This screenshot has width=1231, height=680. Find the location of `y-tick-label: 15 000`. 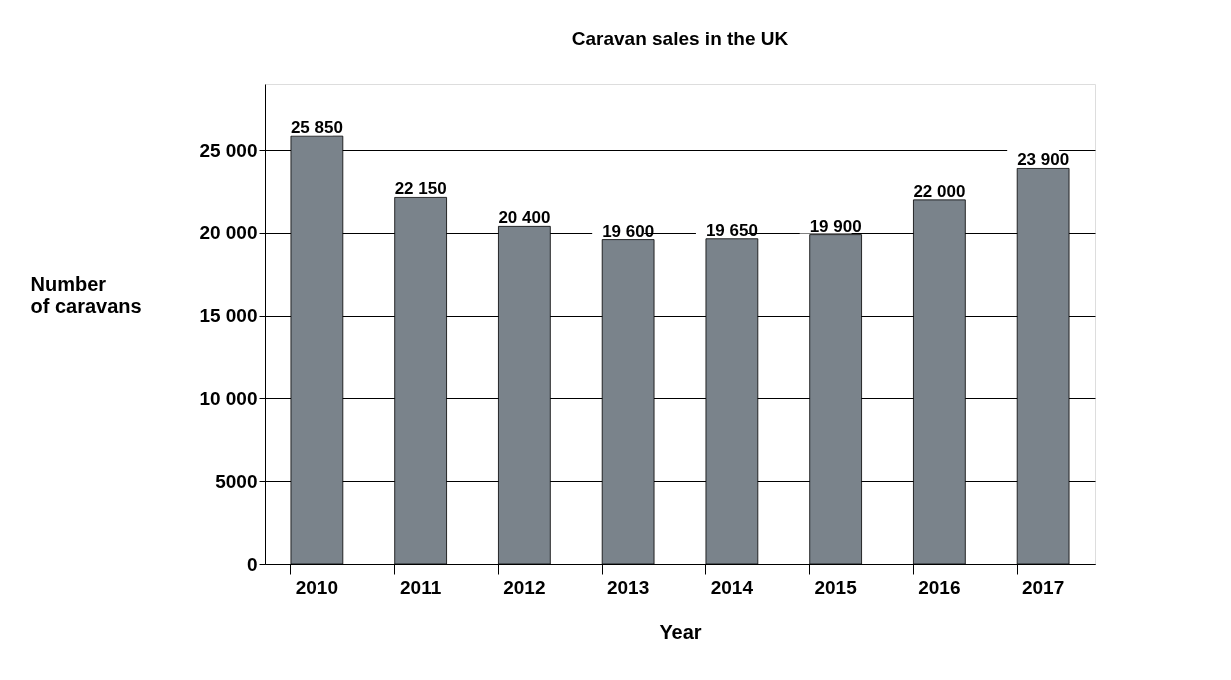

y-tick-label: 15 000 is located at coordinates (228, 316).